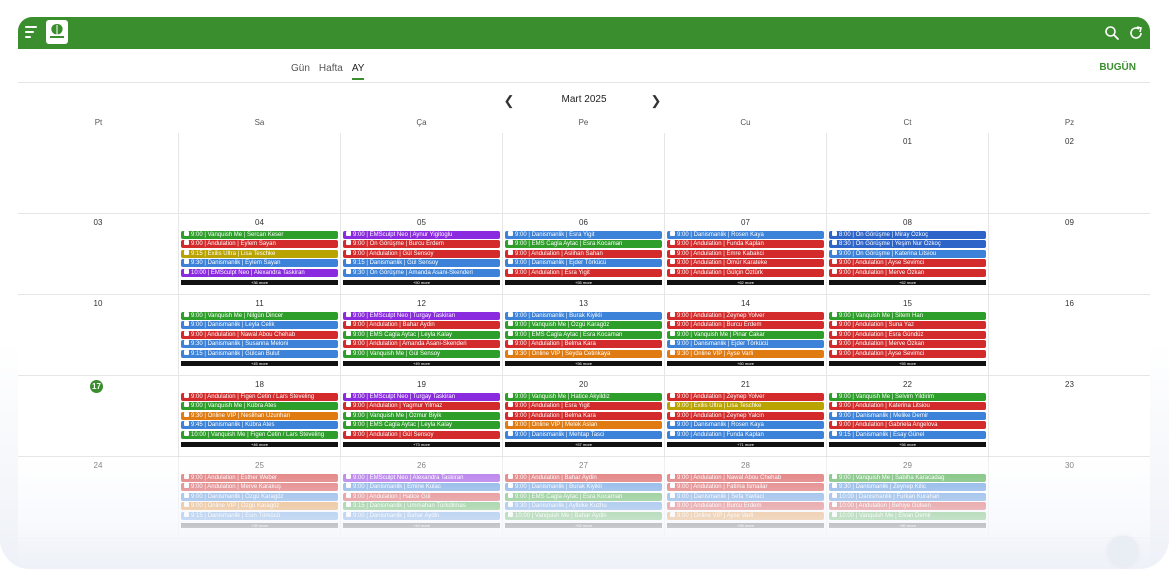 Image resolution: width=1169 pixels, height=569 pixels. Describe the element at coordinates (745, 282) in the screenshot. I see `more-events-link: +62 more` at that location.